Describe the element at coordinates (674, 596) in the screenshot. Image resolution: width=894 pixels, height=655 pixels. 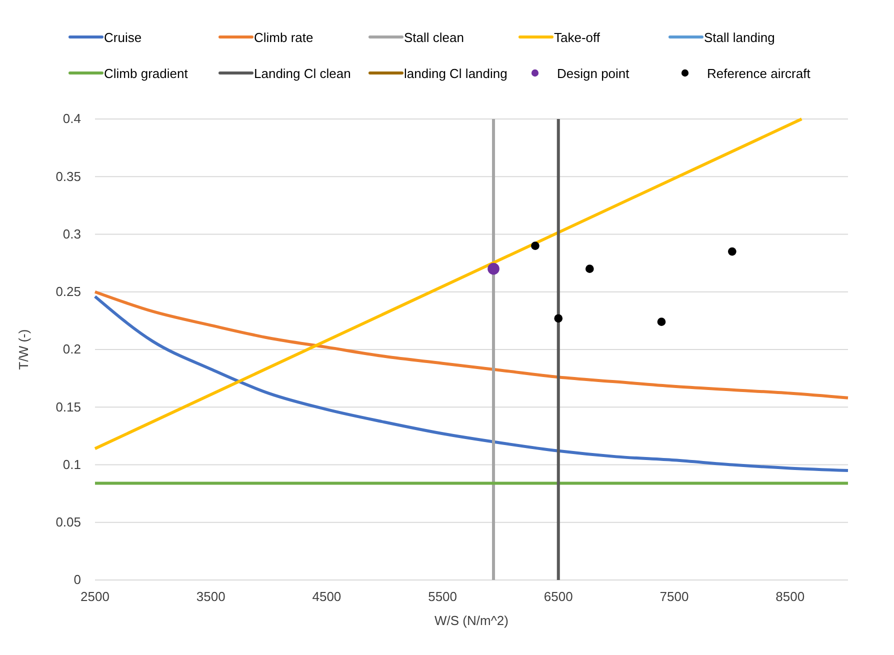
I see `x-tick-label: 7500` at that location.